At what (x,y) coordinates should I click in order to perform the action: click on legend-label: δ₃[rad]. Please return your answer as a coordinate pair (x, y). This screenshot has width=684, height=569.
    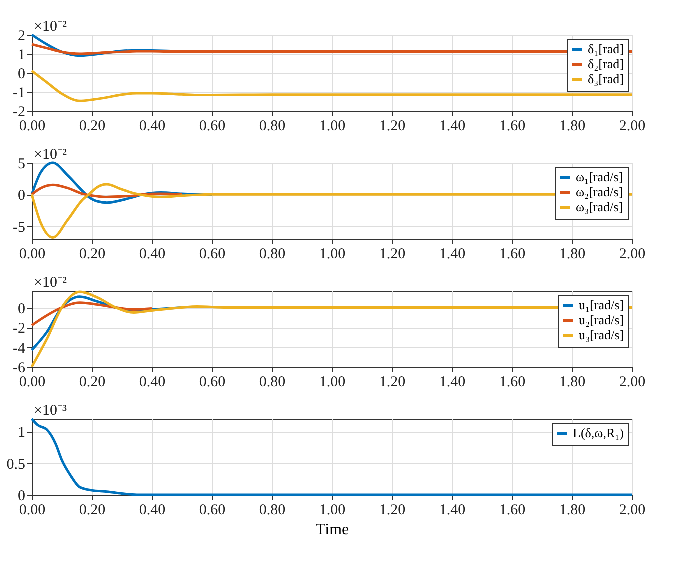
    Looking at the image, I should click on (606, 79).